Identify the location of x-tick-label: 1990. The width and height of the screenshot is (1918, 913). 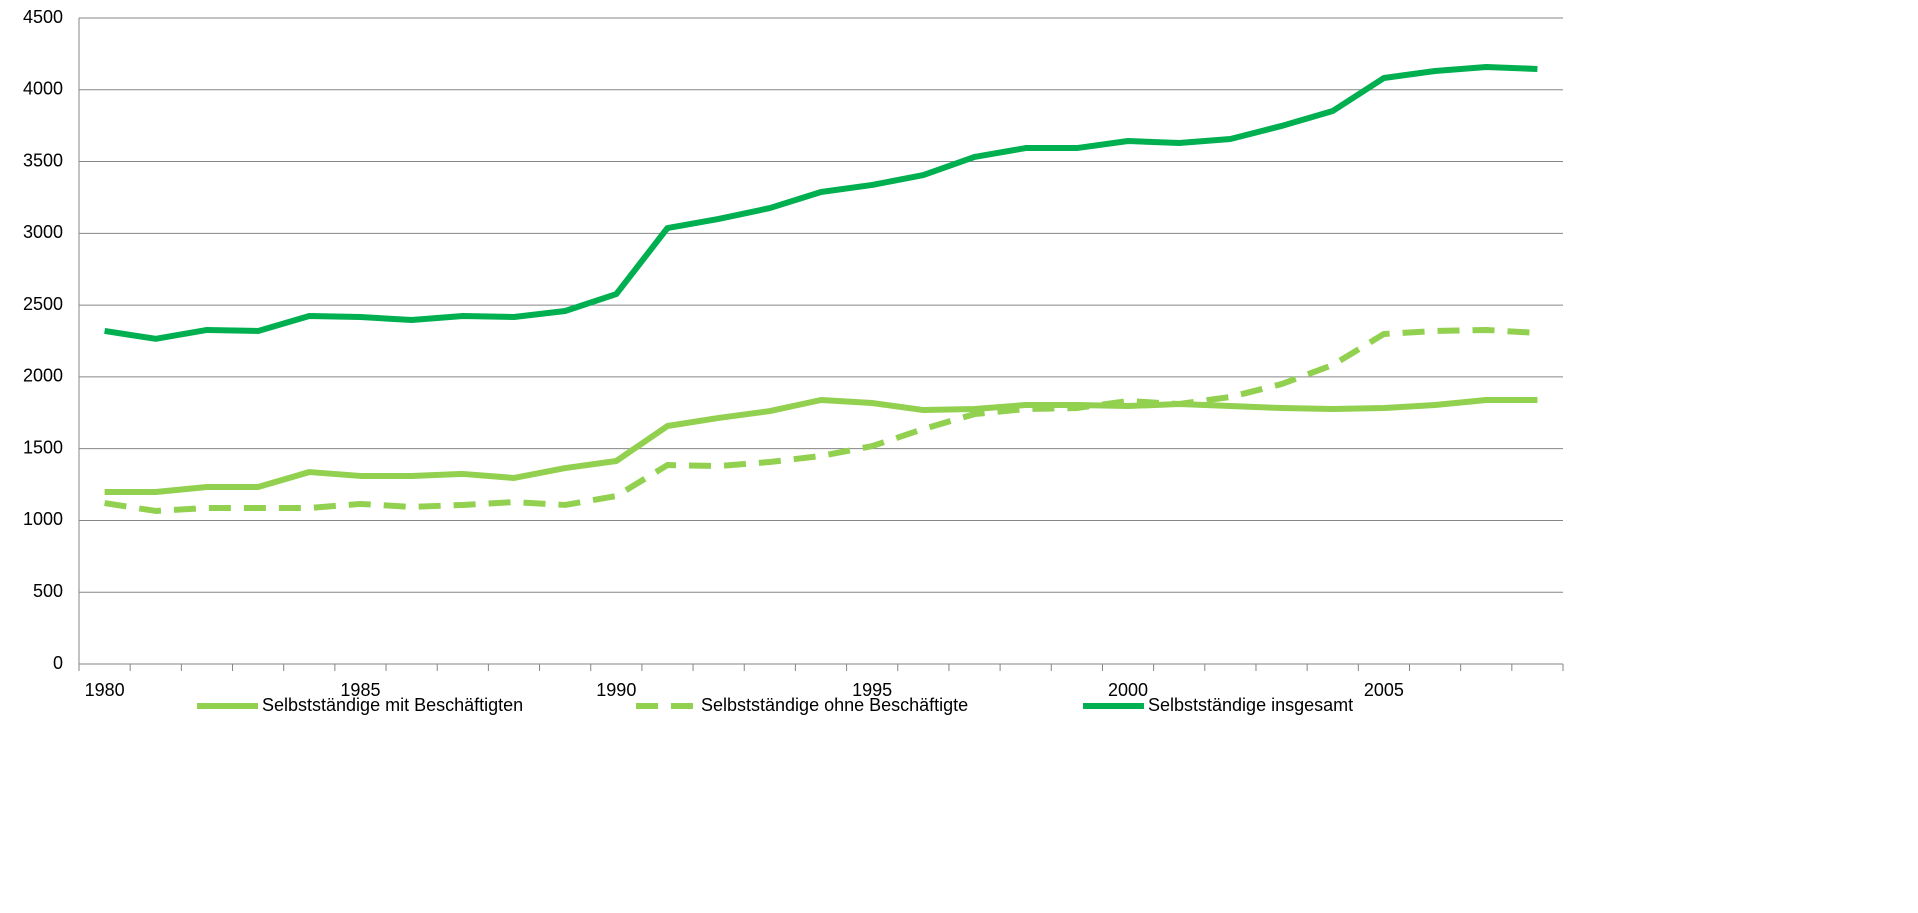
(616, 690).